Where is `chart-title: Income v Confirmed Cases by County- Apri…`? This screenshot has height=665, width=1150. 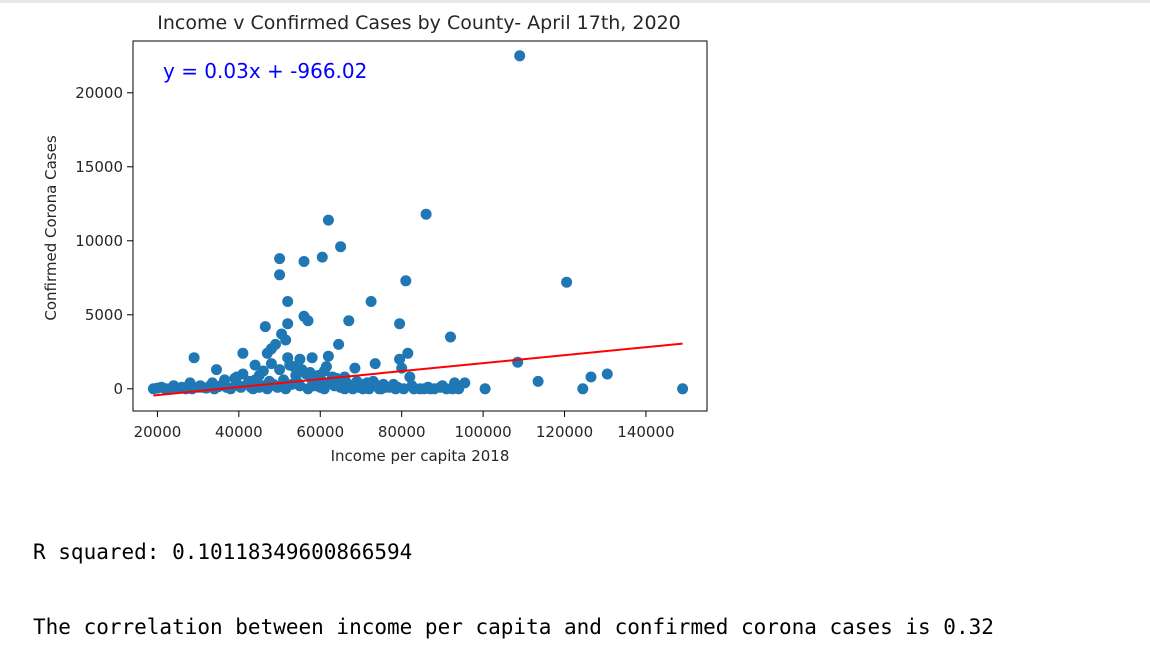
chart-title: Income v Confirmed Cases by County- Apri… is located at coordinates (419, 23).